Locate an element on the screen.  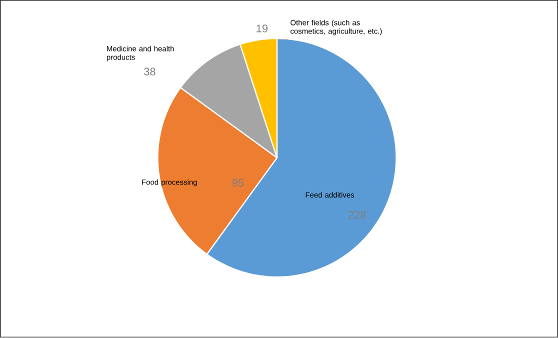
data-label: 38 is located at coordinates (150, 72).